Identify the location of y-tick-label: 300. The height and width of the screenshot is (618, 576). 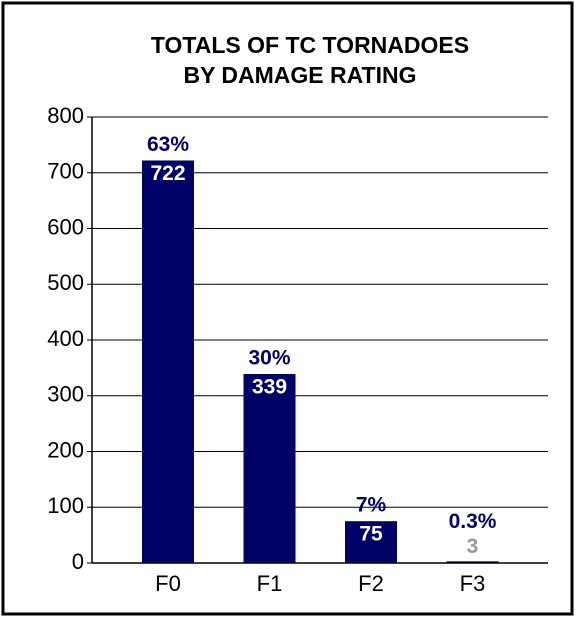
(65, 394).